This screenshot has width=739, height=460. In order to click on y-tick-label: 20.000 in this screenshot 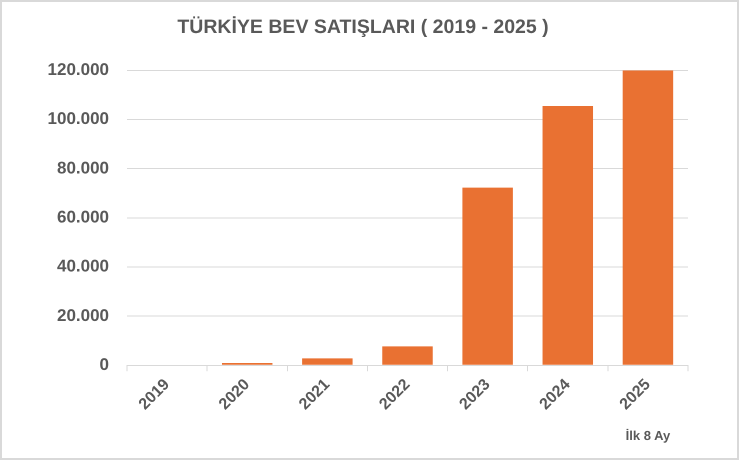, I will do `click(83, 315)`.